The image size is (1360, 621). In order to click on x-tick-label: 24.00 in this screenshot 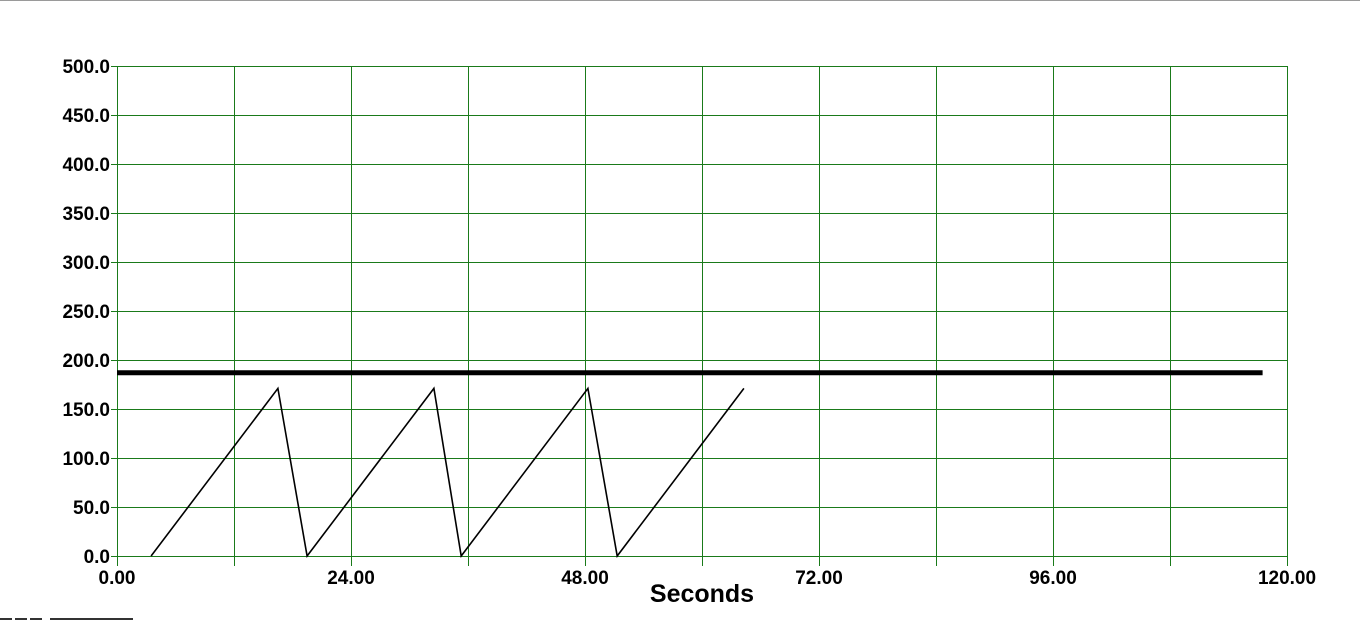, I will do `click(351, 578)`.